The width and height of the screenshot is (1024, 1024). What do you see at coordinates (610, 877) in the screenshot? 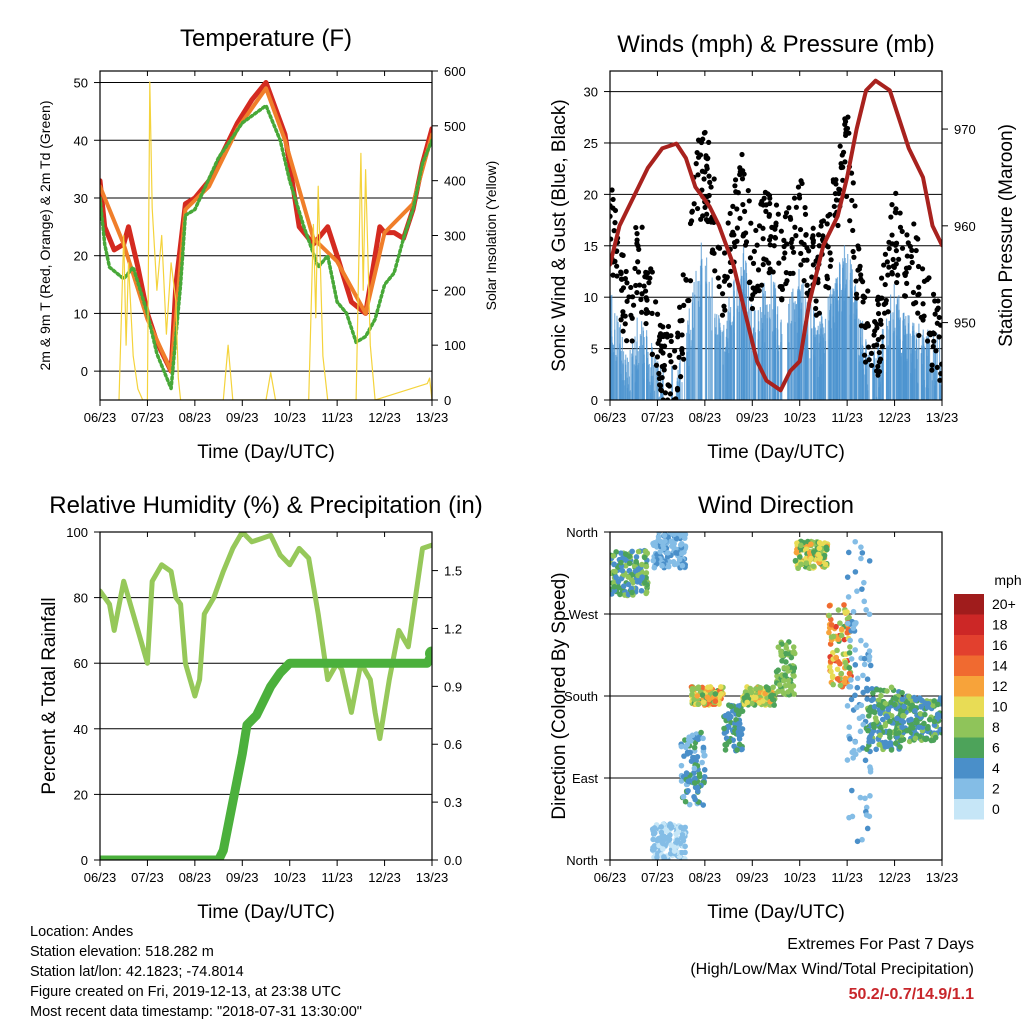
I see `x-tick-label: 06/23` at bounding box center [610, 877].